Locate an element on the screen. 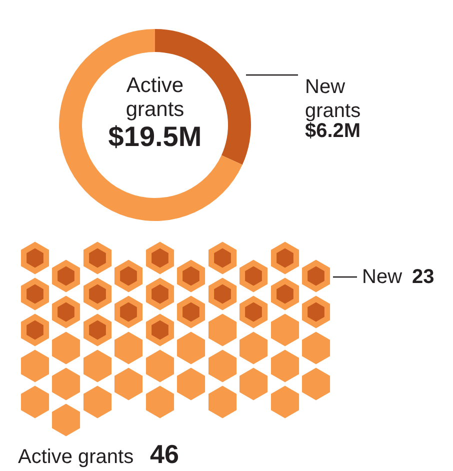 Image resolution: width=453 pixels, height=471 pixels. slice-label: New grants is located at coordinates (333, 99).